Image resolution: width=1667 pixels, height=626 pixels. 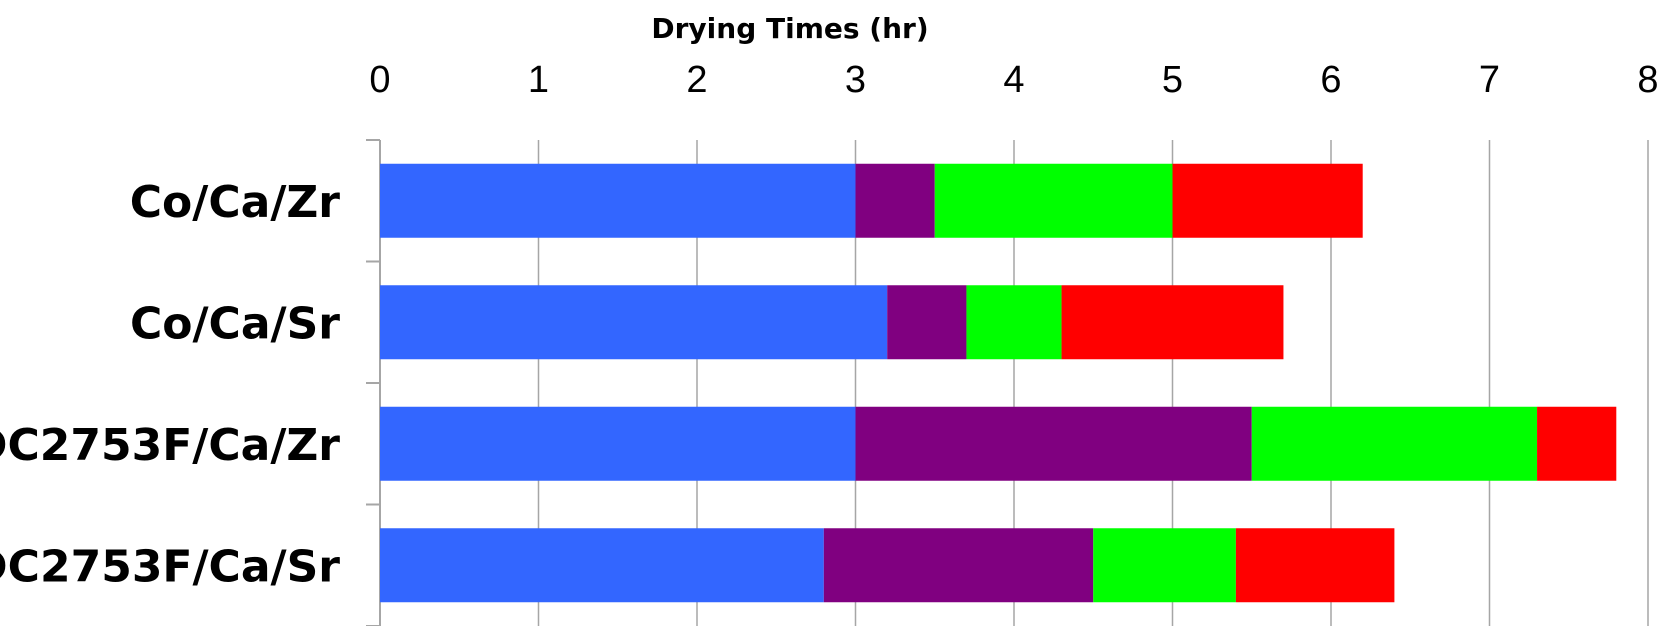 I want to click on x-tick-label-6: 6, so click(x=1330, y=80).